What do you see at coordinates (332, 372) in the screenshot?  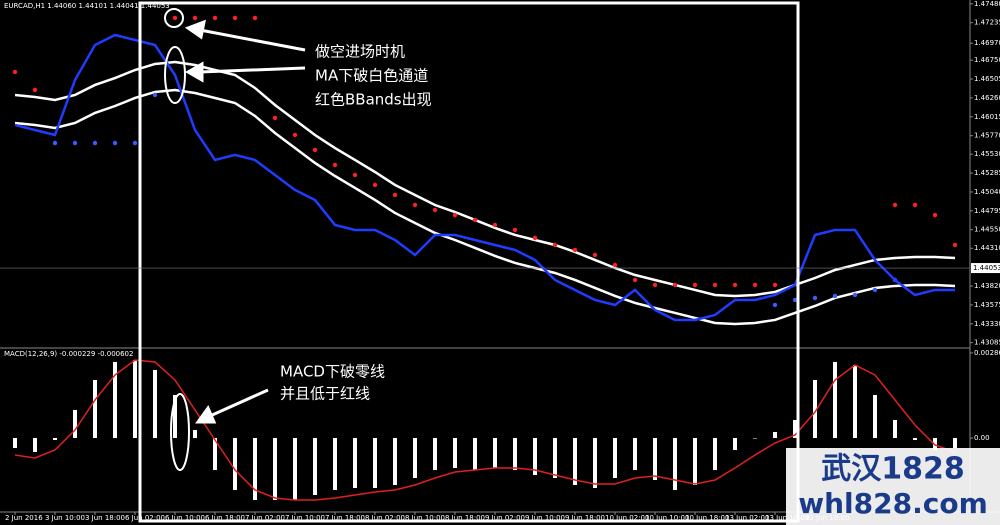 I see `annotation: MACD下破零线` at bounding box center [332, 372].